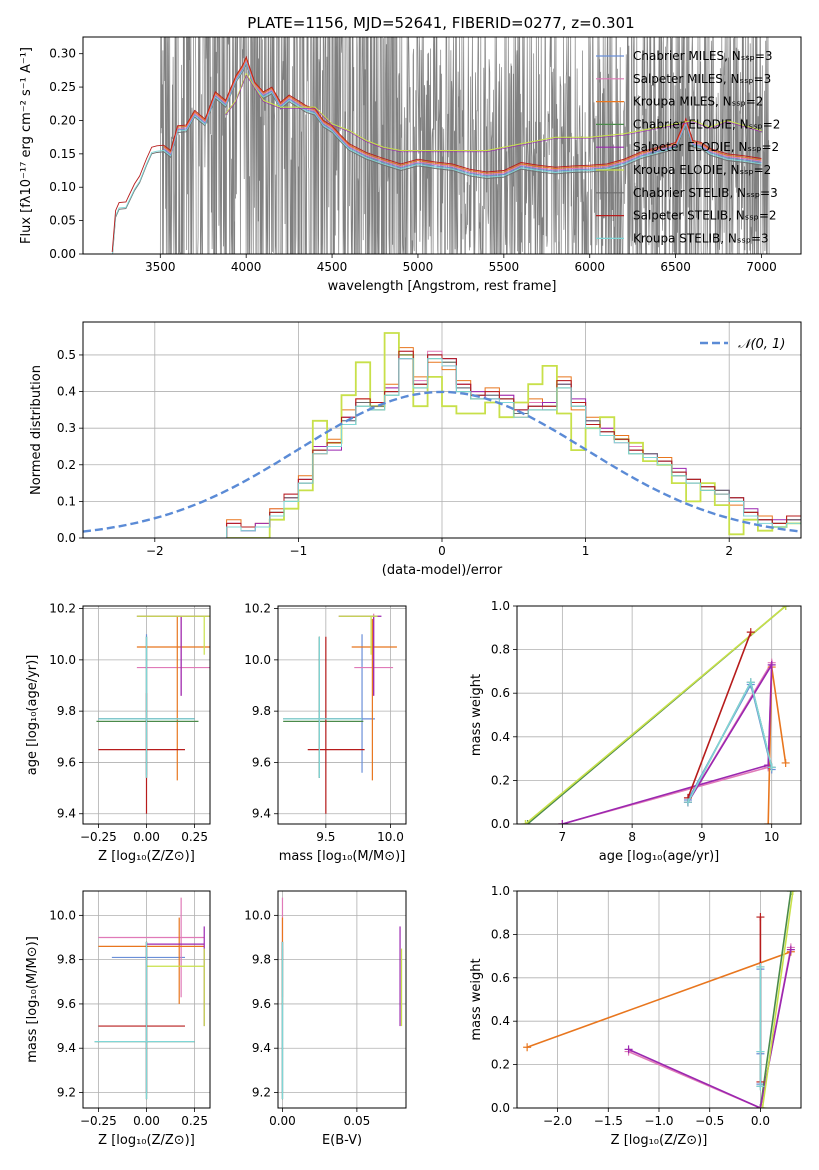 Image resolution: width=819 pixels, height=1170 pixels. What do you see at coordinates (342, 856) in the screenshot?
I see `age_vs_mass-xlabel: mass [log₁₀(M/M⊙)]` at bounding box center [342, 856].